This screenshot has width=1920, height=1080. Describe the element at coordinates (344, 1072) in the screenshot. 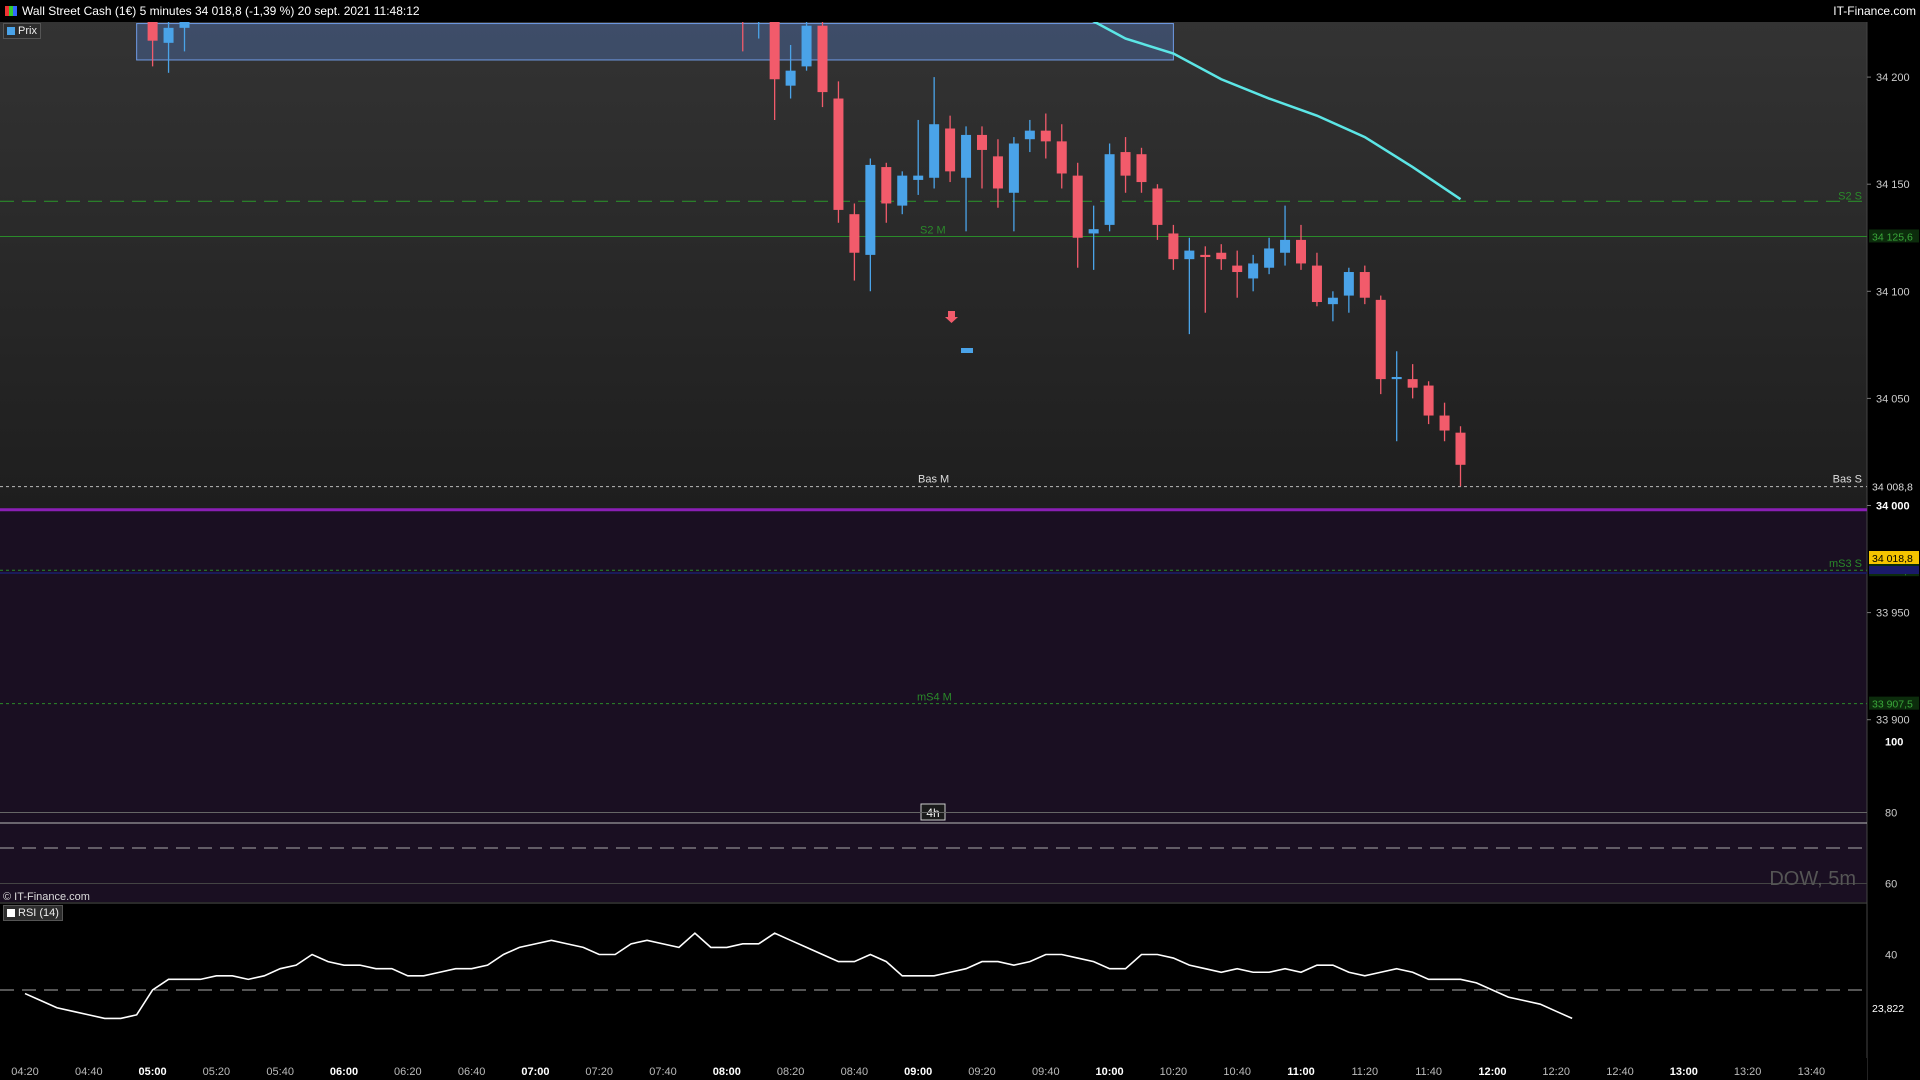

I see `time-tick-label: 06:00` at that location.